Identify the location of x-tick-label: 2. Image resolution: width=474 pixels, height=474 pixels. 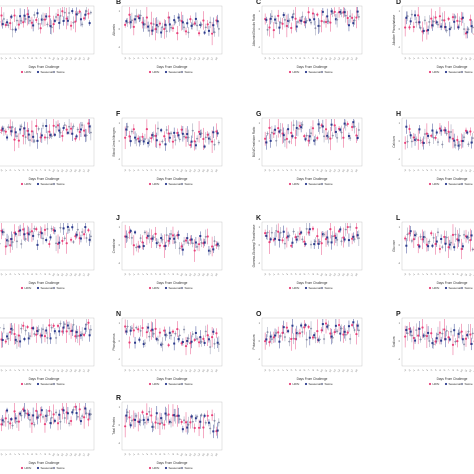
(148, 169).